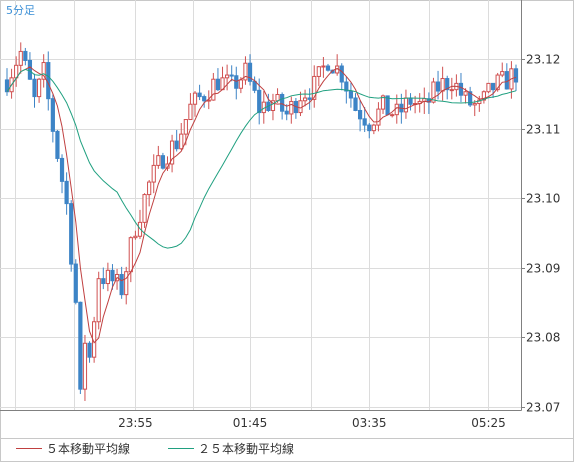 The height and width of the screenshot is (466, 574). I want to click on x-tick-label: 03:35, so click(369, 423).